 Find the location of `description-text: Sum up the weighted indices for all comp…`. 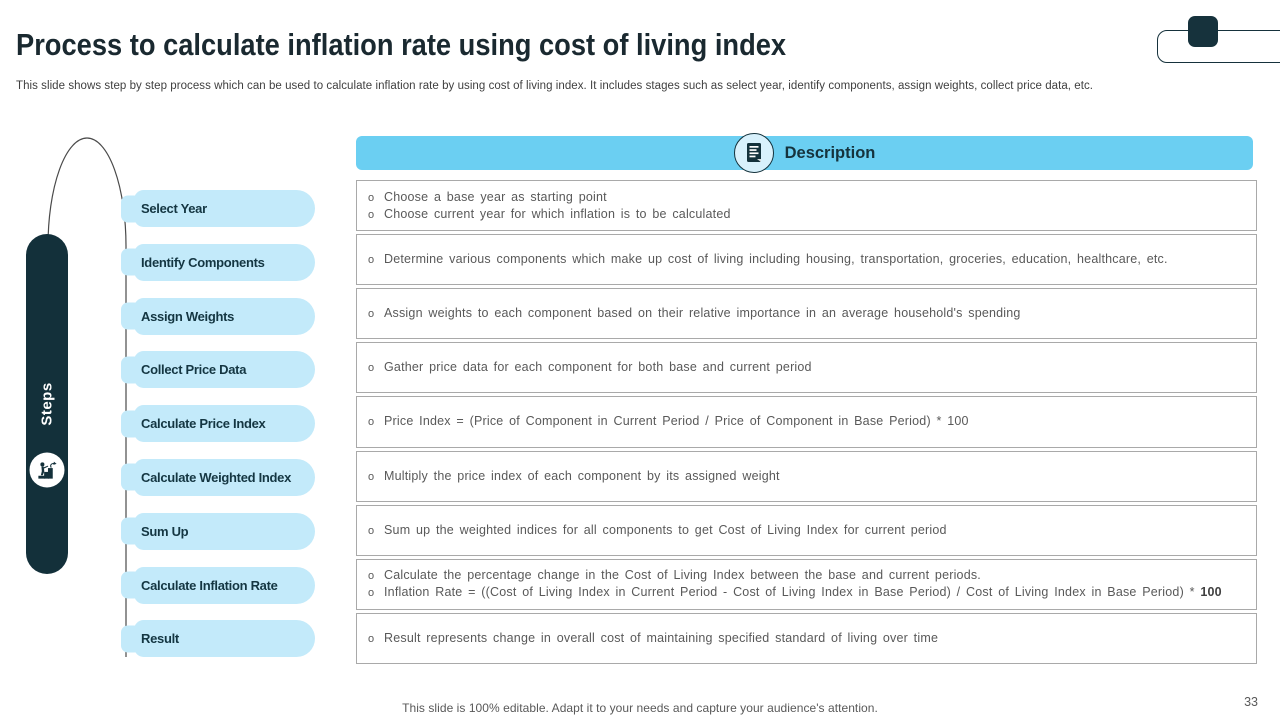

description-text: Sum up the weighted indices for all comp… is located at coordinates (665, 529).